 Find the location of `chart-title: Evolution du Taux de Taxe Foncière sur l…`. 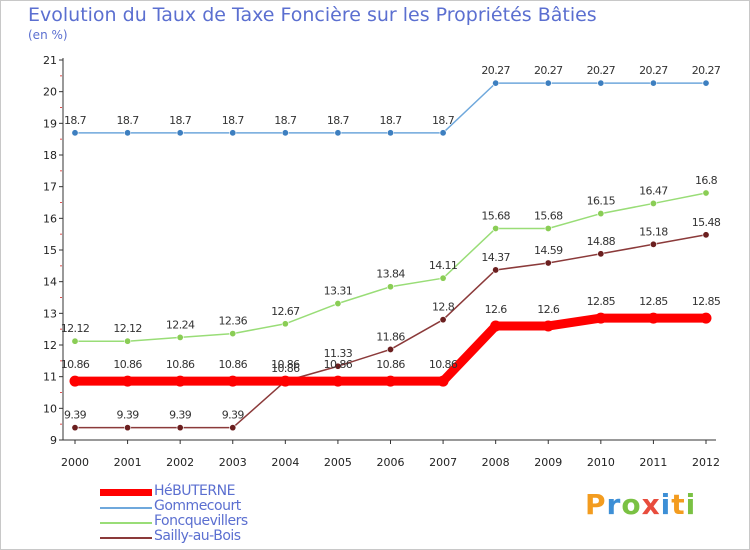

chart-title: Evolution du Taux de Taxe Foncière sur l… is located at coordinates (312, 15).